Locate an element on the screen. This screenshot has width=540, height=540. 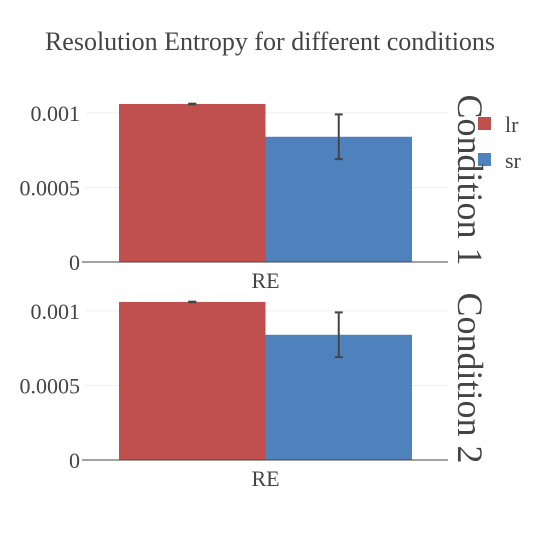
legend-label: sr is located at coordinates (513, 160).